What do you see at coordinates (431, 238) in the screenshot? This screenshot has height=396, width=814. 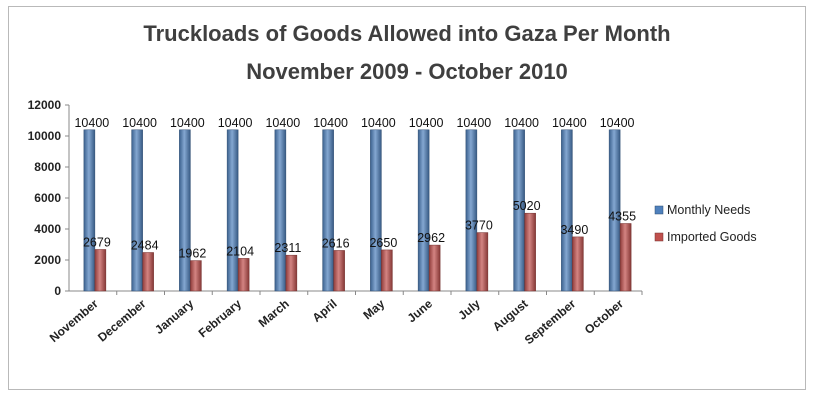 I see `data-label: 2962` at bounding box center [431, 238].